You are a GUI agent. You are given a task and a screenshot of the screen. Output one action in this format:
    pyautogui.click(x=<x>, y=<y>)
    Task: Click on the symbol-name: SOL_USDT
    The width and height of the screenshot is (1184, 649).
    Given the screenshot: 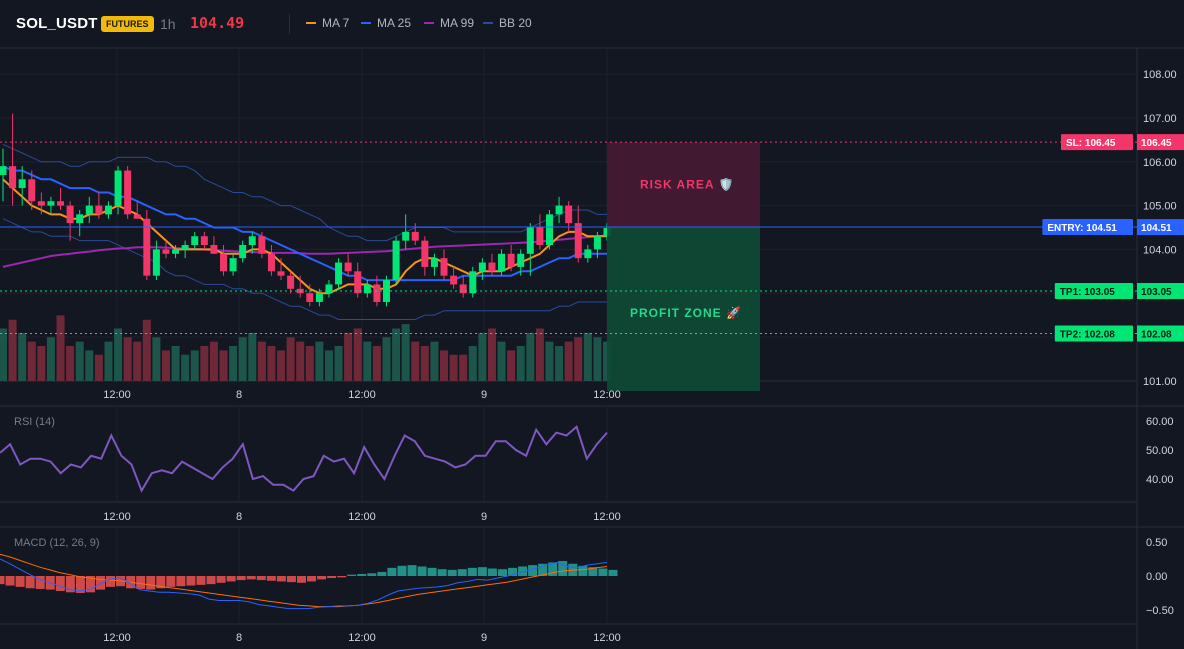 What is the action you would take?
    pyautogui.click(x=57, y=23)
    